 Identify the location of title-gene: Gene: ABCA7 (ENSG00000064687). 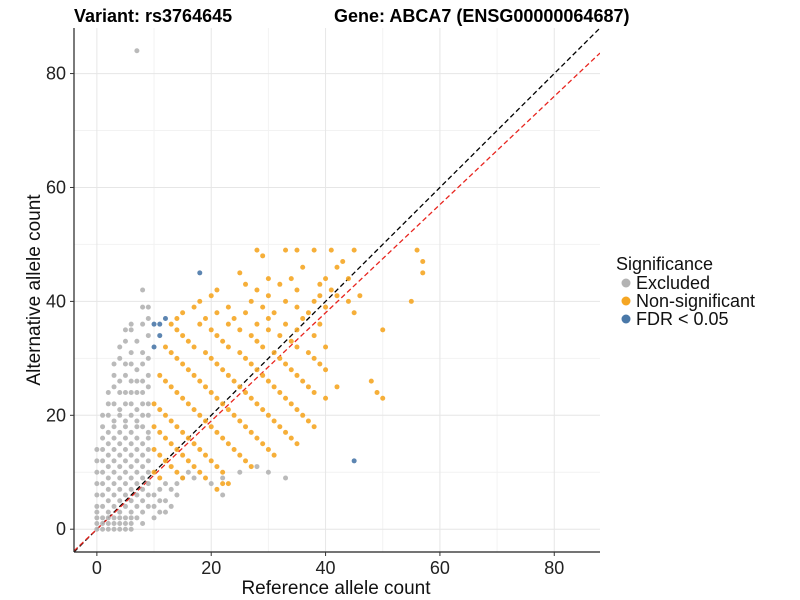
(481, 16).